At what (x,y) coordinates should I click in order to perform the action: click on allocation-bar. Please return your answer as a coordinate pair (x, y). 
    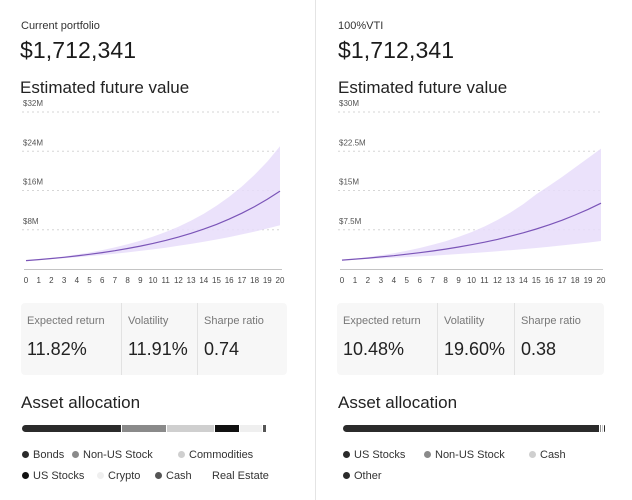
    Looking at the image, I should click on (147, 428).